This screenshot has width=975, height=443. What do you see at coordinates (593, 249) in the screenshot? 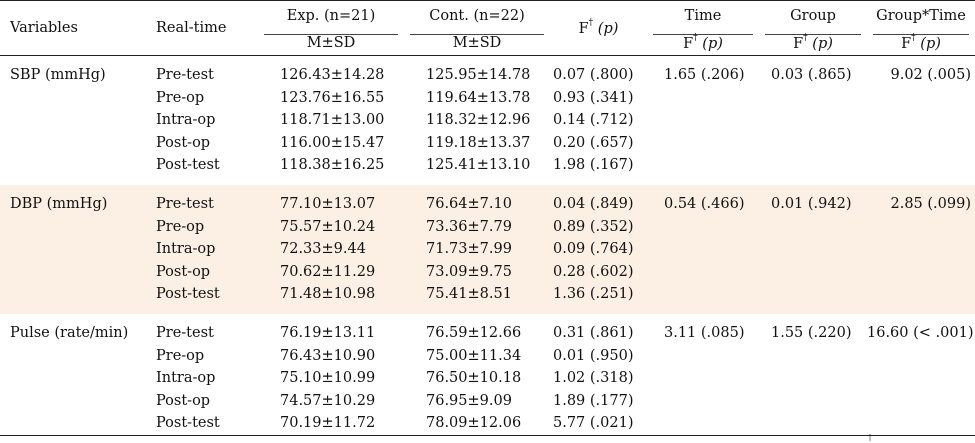
I see `f-value: 0.09 (.764)` at bounding box center [593, 249].